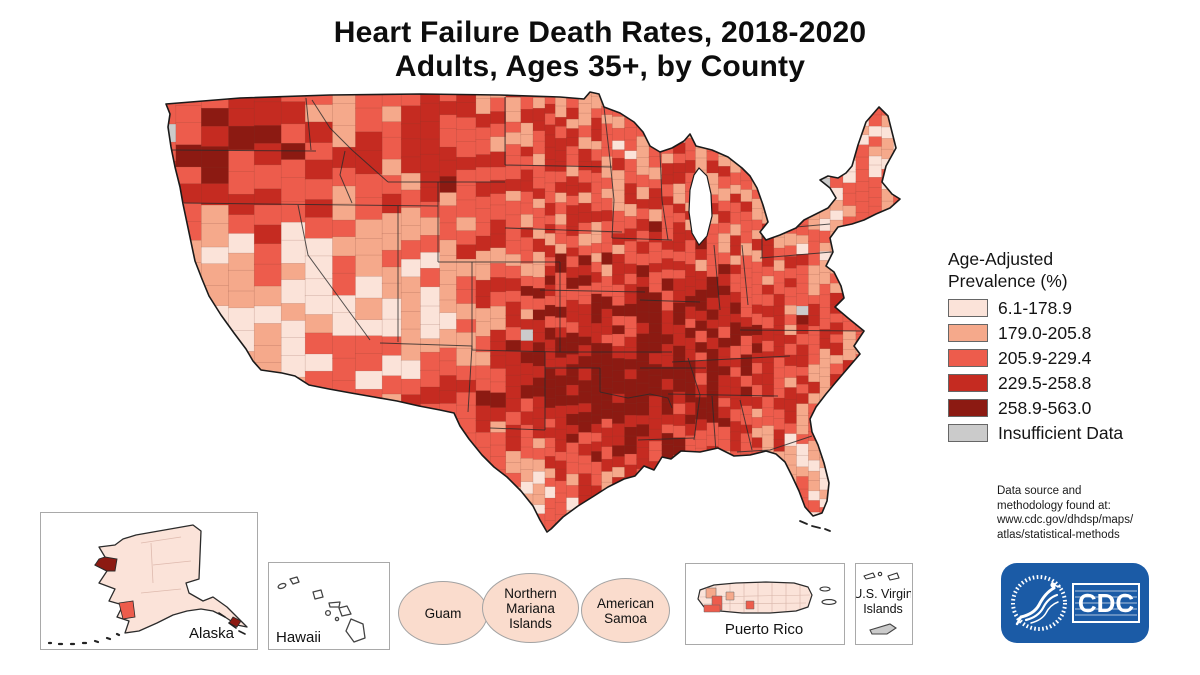 This screenshot has width=1200, height=675. I want to click on usvi-st-croix, so click(883, 629).